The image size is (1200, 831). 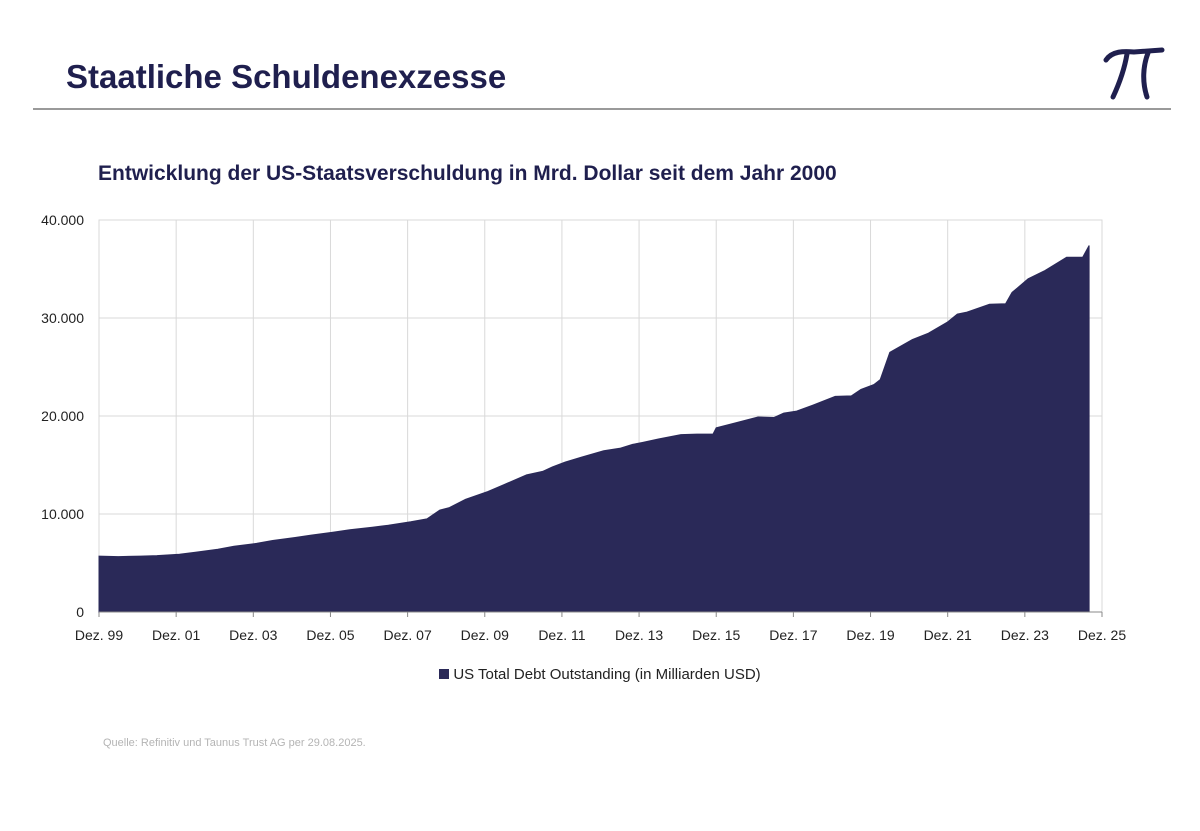 I want to click on x-tick-label: Dez. 17, so click(x=793, y=635).